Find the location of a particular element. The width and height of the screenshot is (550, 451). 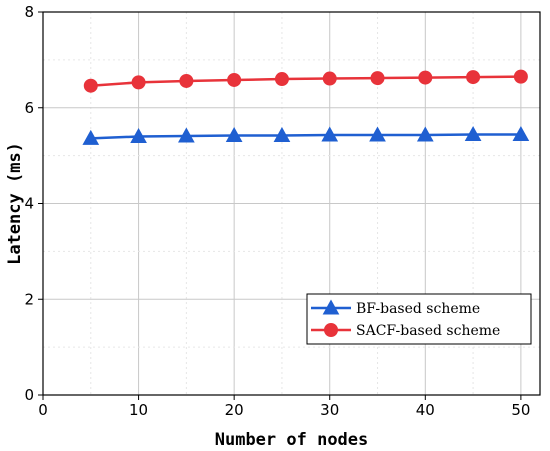

legend-entry-sacf: SACF-based scheme is located at coordinates (405, 331).